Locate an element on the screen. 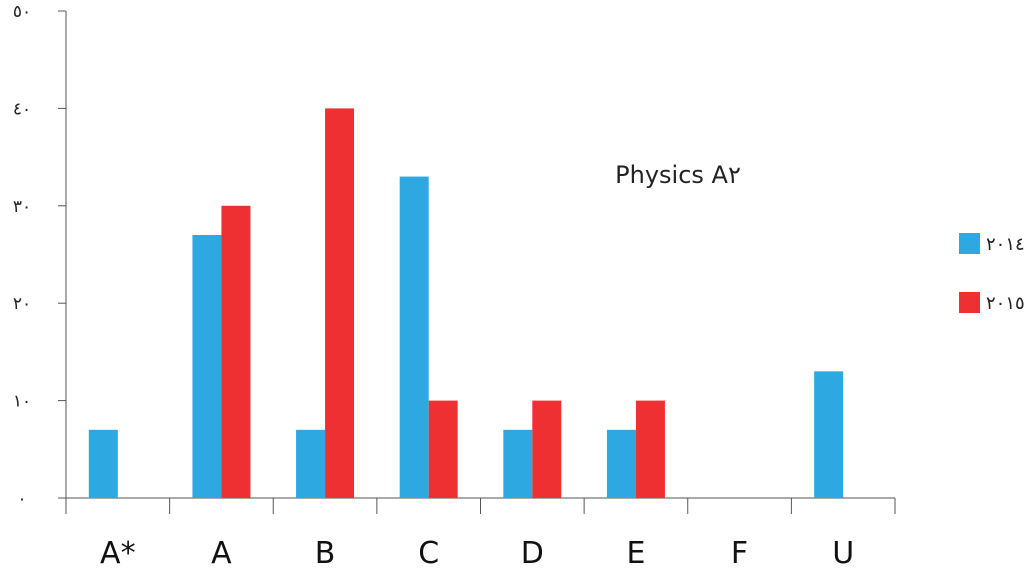 The width and height of the screenshot is (1029, 573). x-tick-labels: A* A B C D E F U is located at coordinates (477, 553).